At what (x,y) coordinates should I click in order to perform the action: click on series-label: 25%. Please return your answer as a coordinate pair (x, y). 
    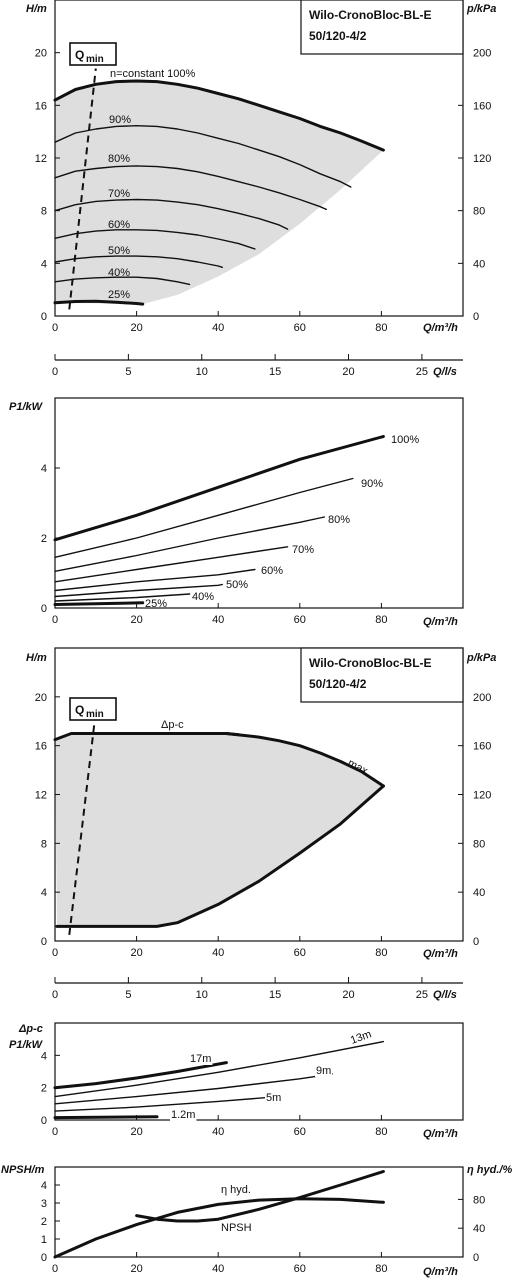
    Looking at the image, I should click on (119, 295).